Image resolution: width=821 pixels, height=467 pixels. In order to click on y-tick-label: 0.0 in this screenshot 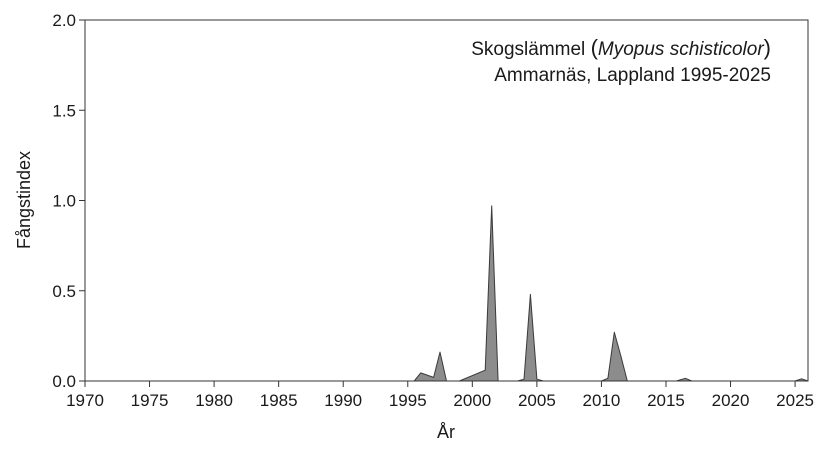, I will do `click(64, 381)`.